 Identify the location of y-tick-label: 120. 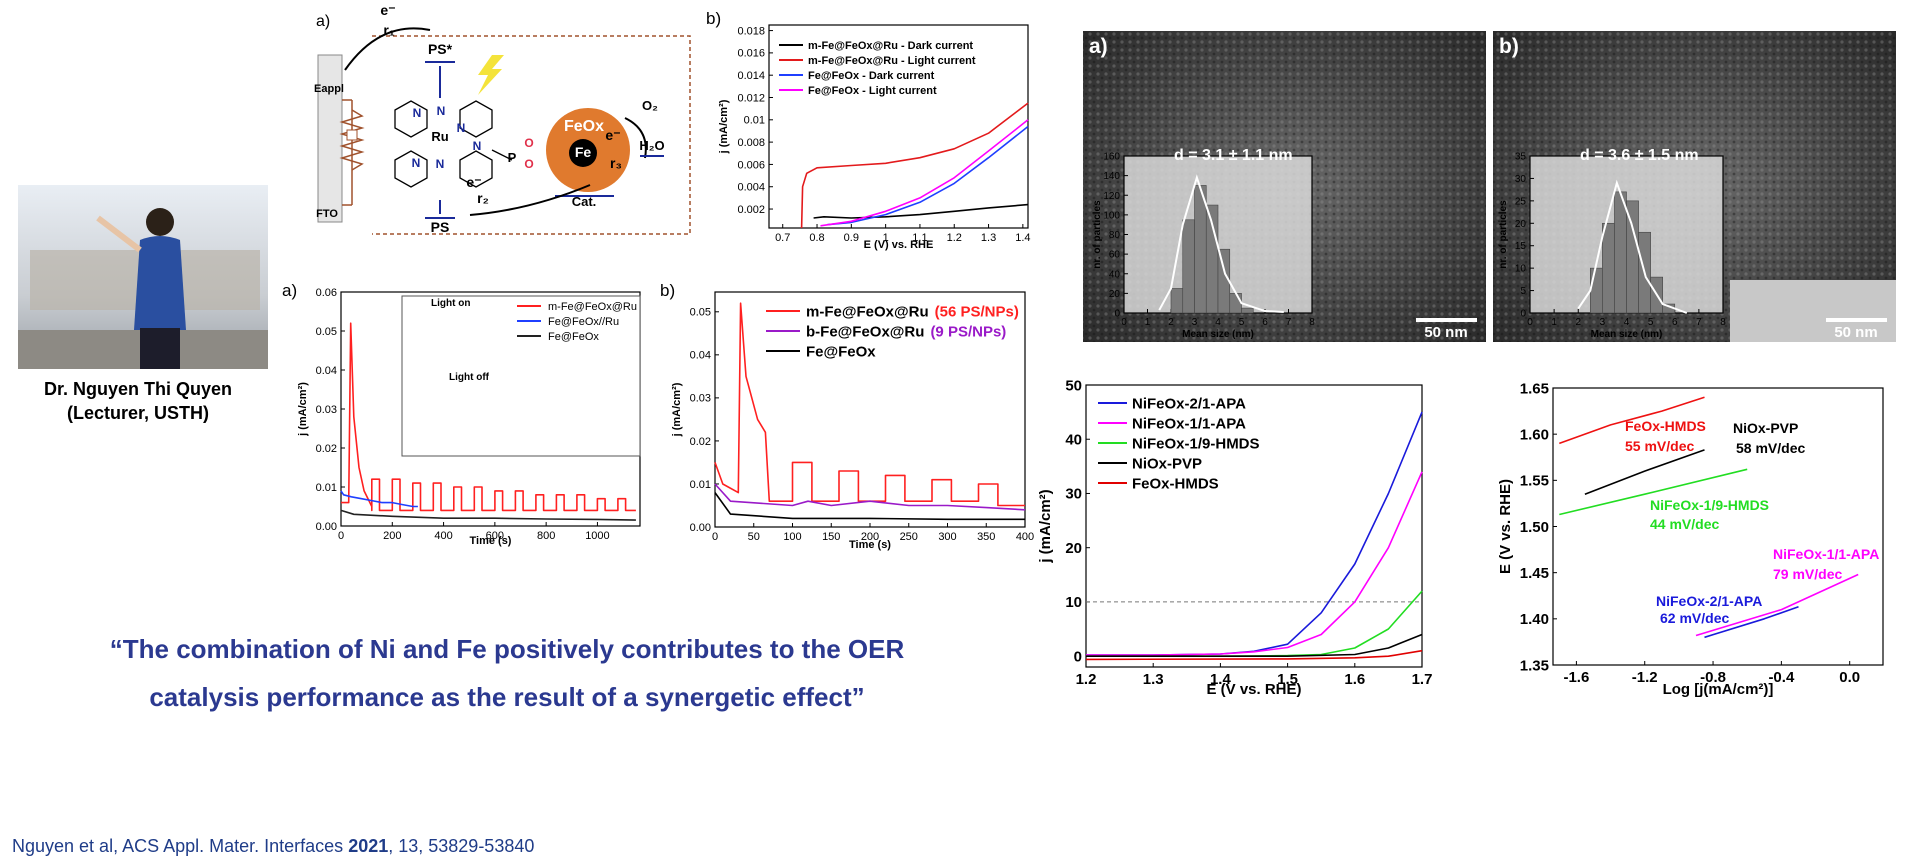
(1111, 196).